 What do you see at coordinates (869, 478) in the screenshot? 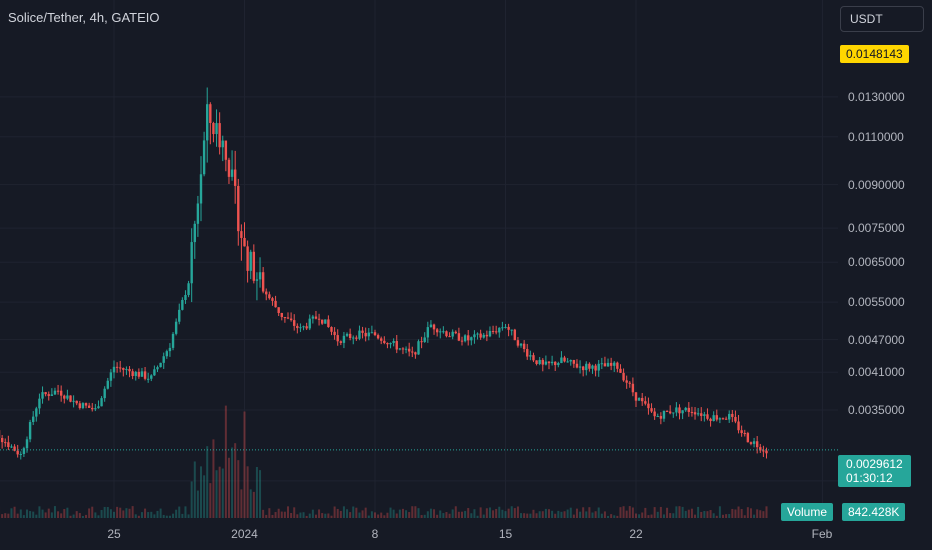
I see `bar-countdown: 01:30:12` at bounding box center [869, 478].